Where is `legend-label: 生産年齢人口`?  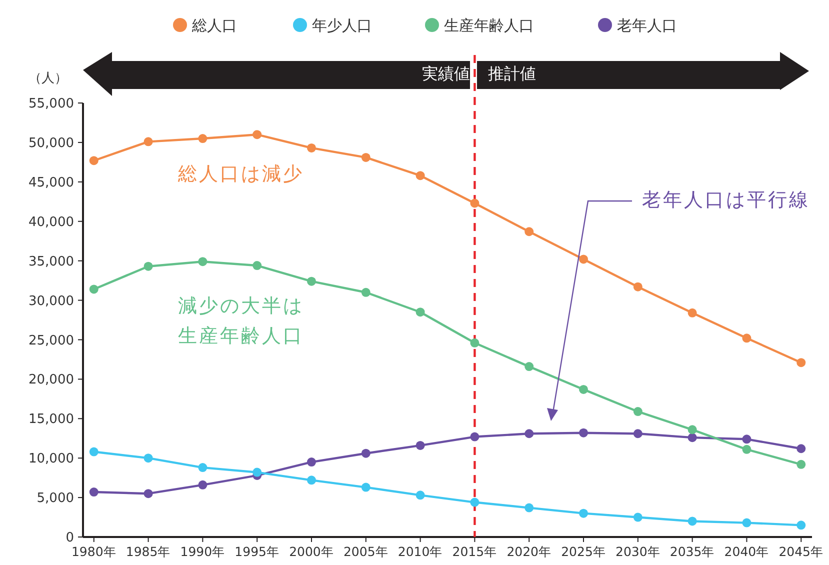
legend-label: 生産年齢人口 is located at coordinates (489, 25).